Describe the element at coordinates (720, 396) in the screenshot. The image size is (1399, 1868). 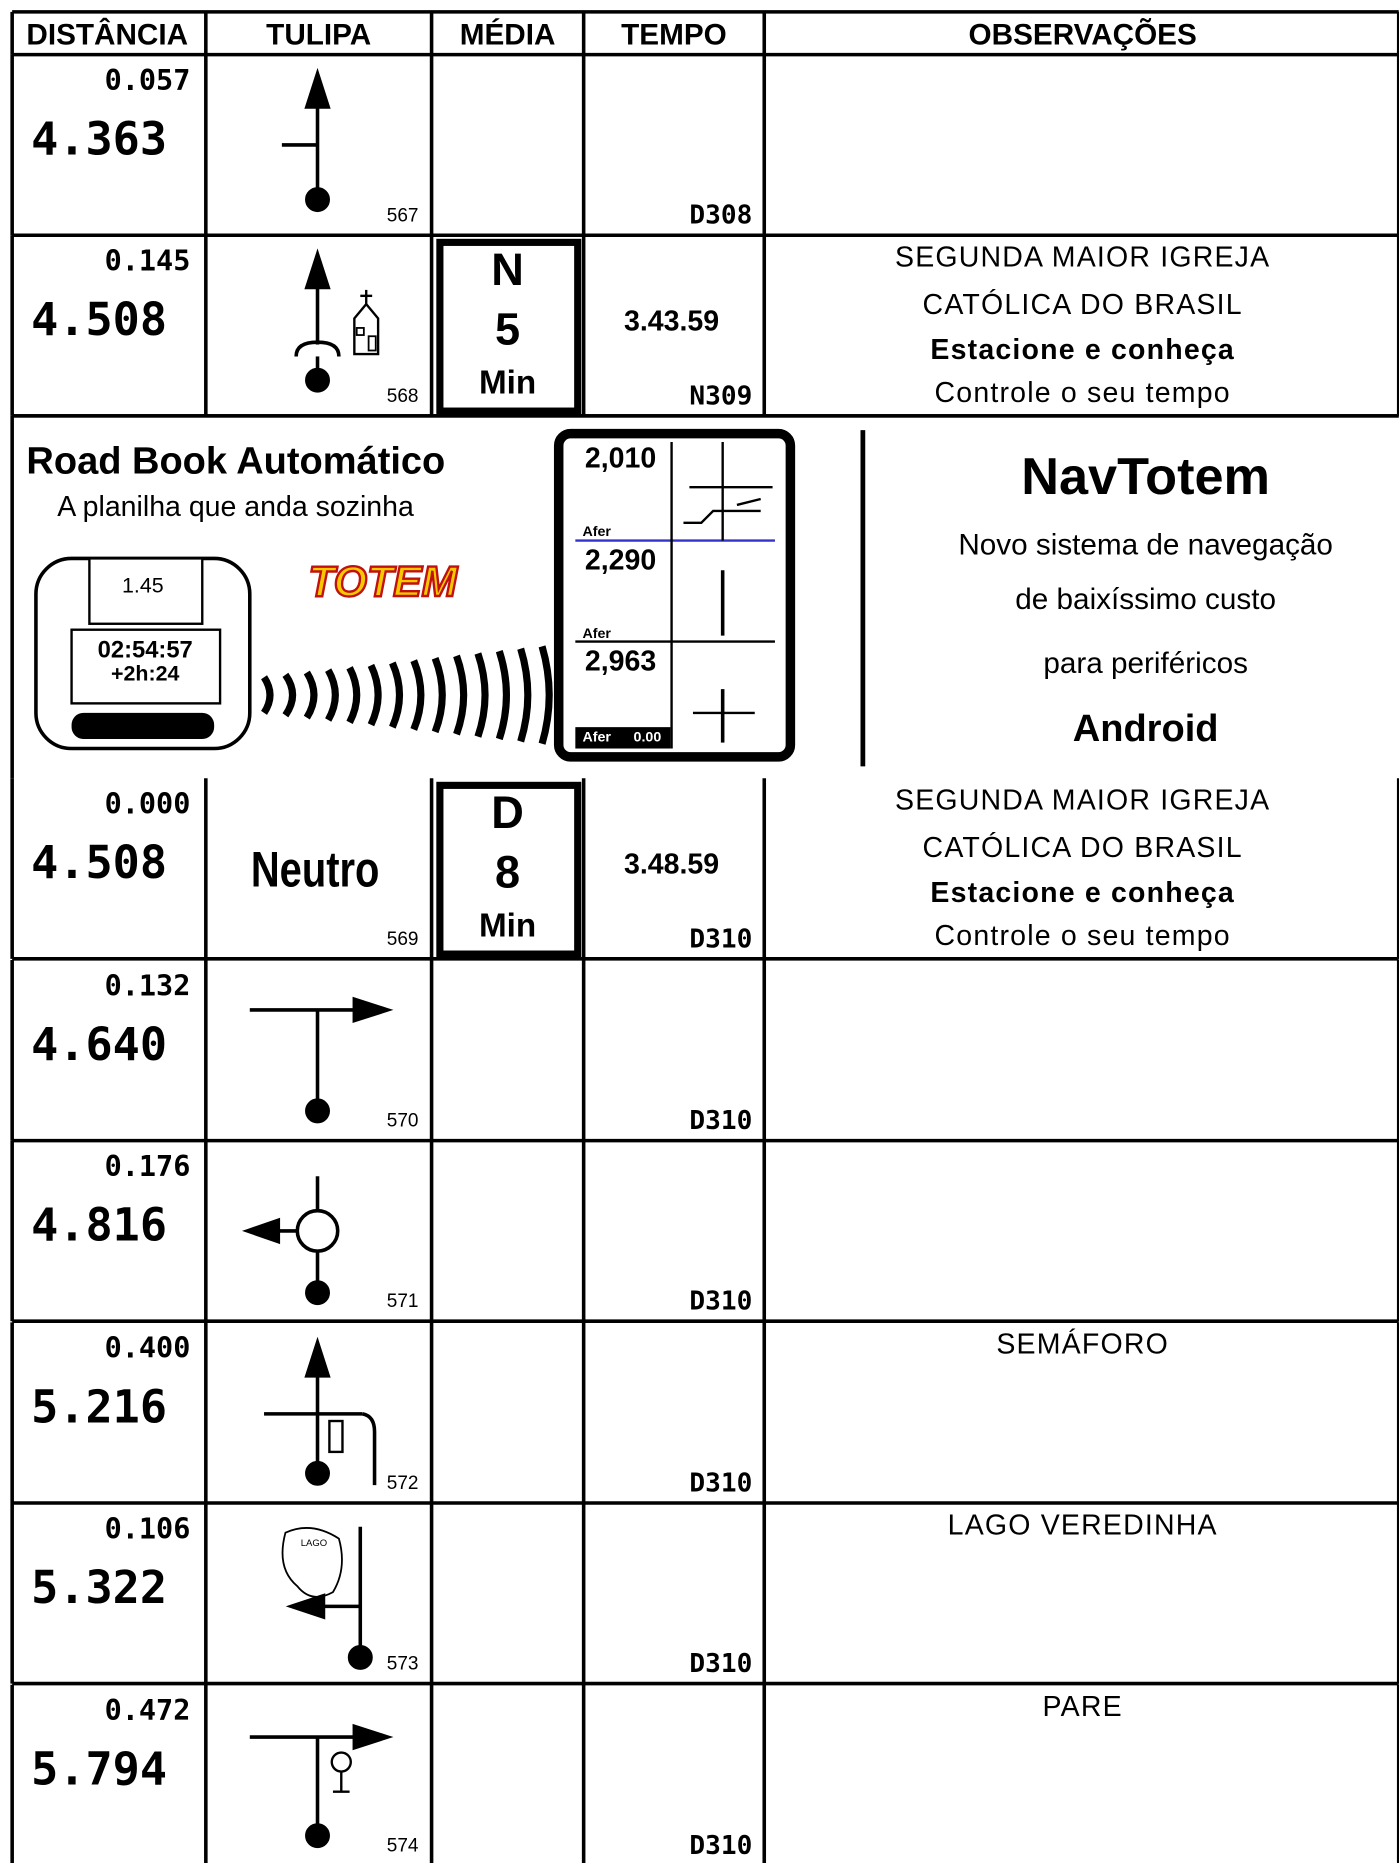
I see `road-code: N309` at that location.